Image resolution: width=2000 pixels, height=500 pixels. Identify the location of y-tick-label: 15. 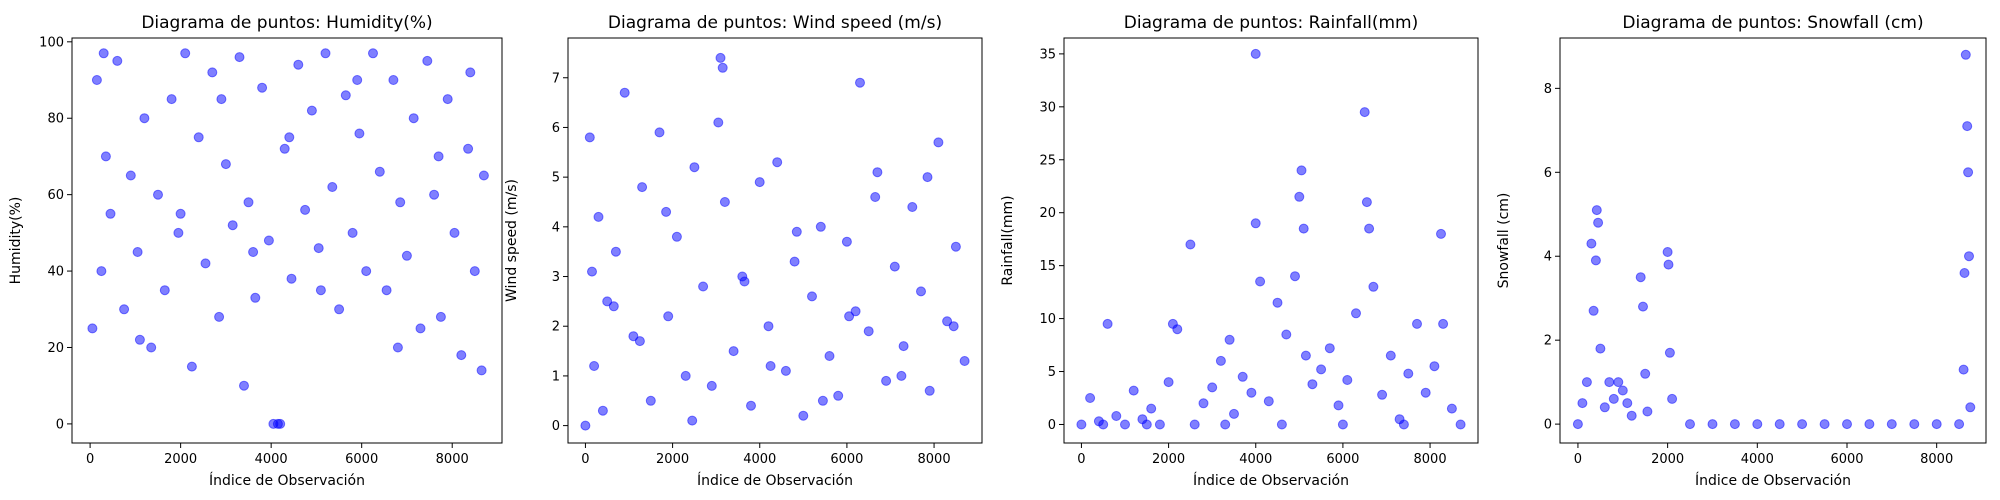
(1047, 266).